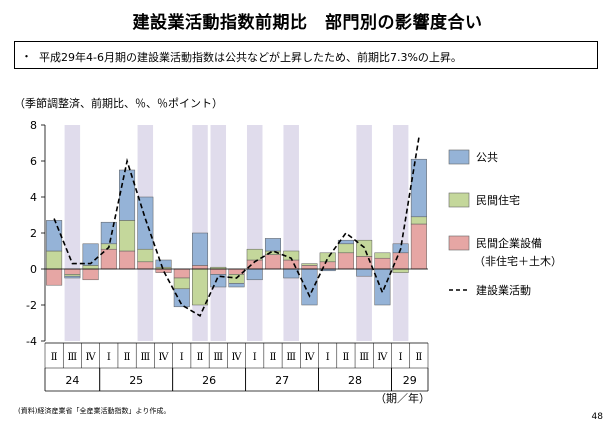 This screenshot has width=615, height=426. Describe the element at coordinates (498, 200) in the screenshot. I see `legend-label-housing: 民間住宅` at that location.